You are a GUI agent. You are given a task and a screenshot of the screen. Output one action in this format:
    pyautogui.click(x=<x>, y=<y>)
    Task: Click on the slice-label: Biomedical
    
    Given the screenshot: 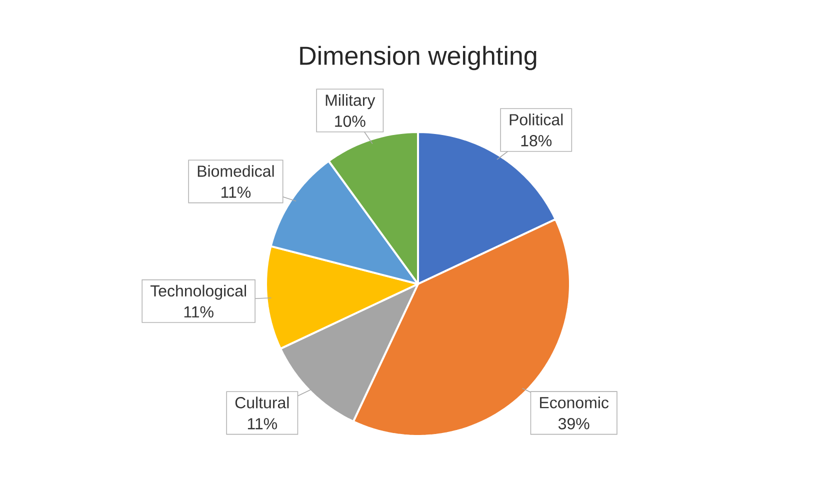 What is the action you would take?
    pyautogui.click(x=236, y=171)
    